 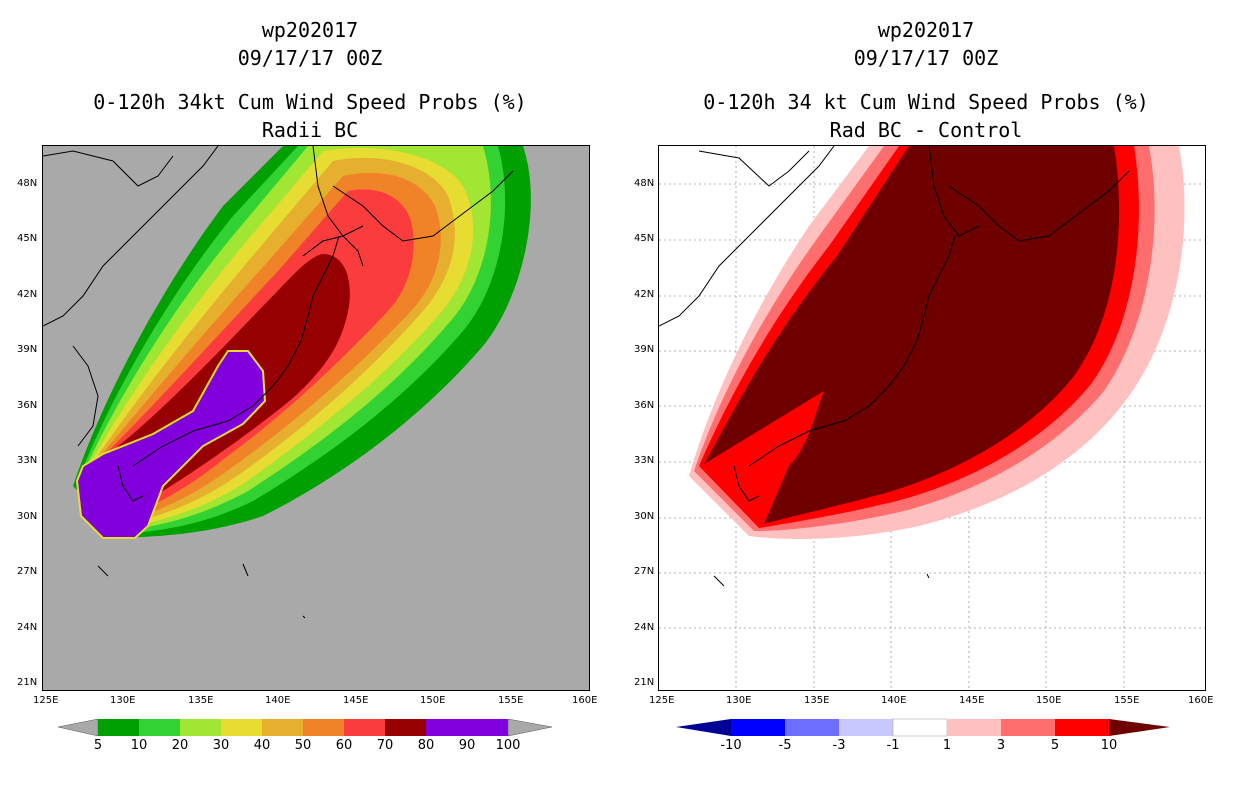 I want to click on right-colorbar-label: 10, so click(x=1109, y=745).